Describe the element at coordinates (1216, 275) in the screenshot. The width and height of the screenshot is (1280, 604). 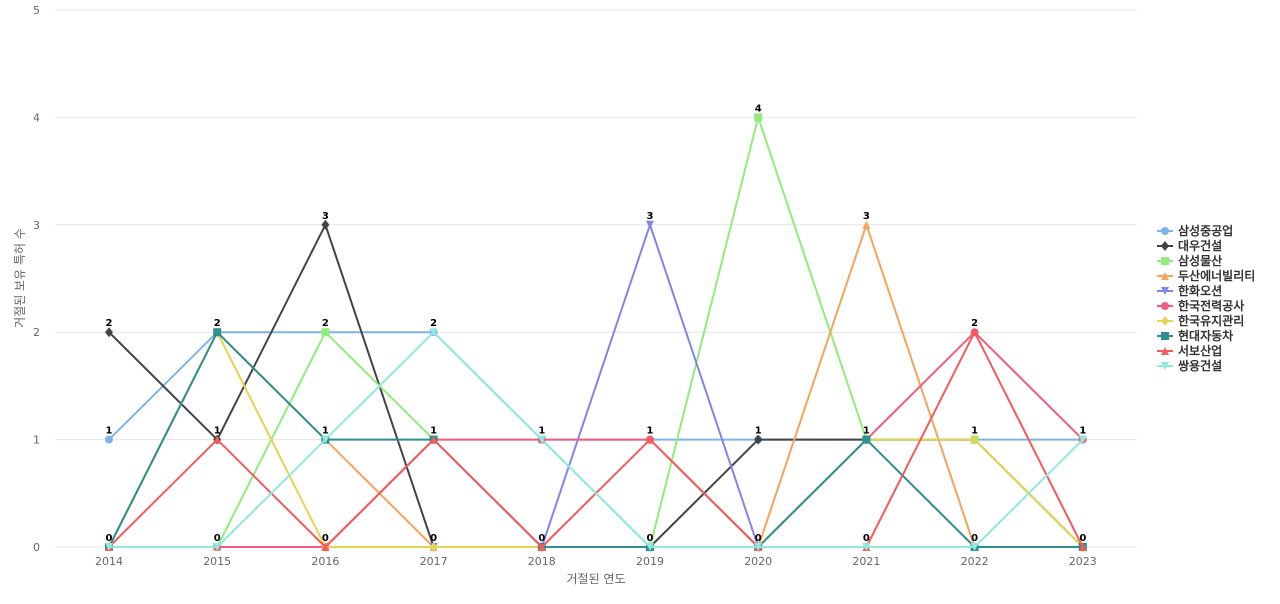
I see `legend-label: 두산에너빌리티` at that location.